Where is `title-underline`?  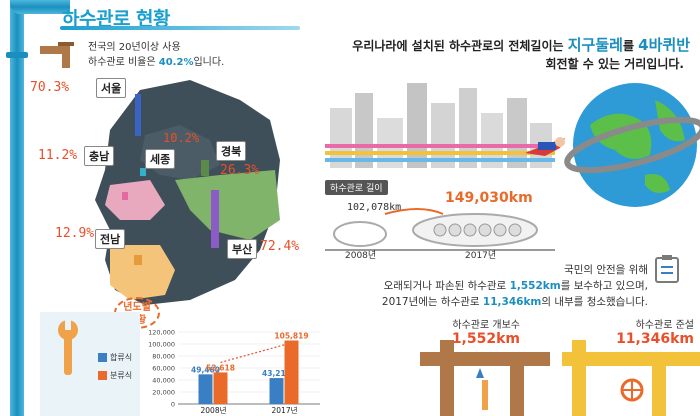
title-underline is located at coordinates (180, 28).